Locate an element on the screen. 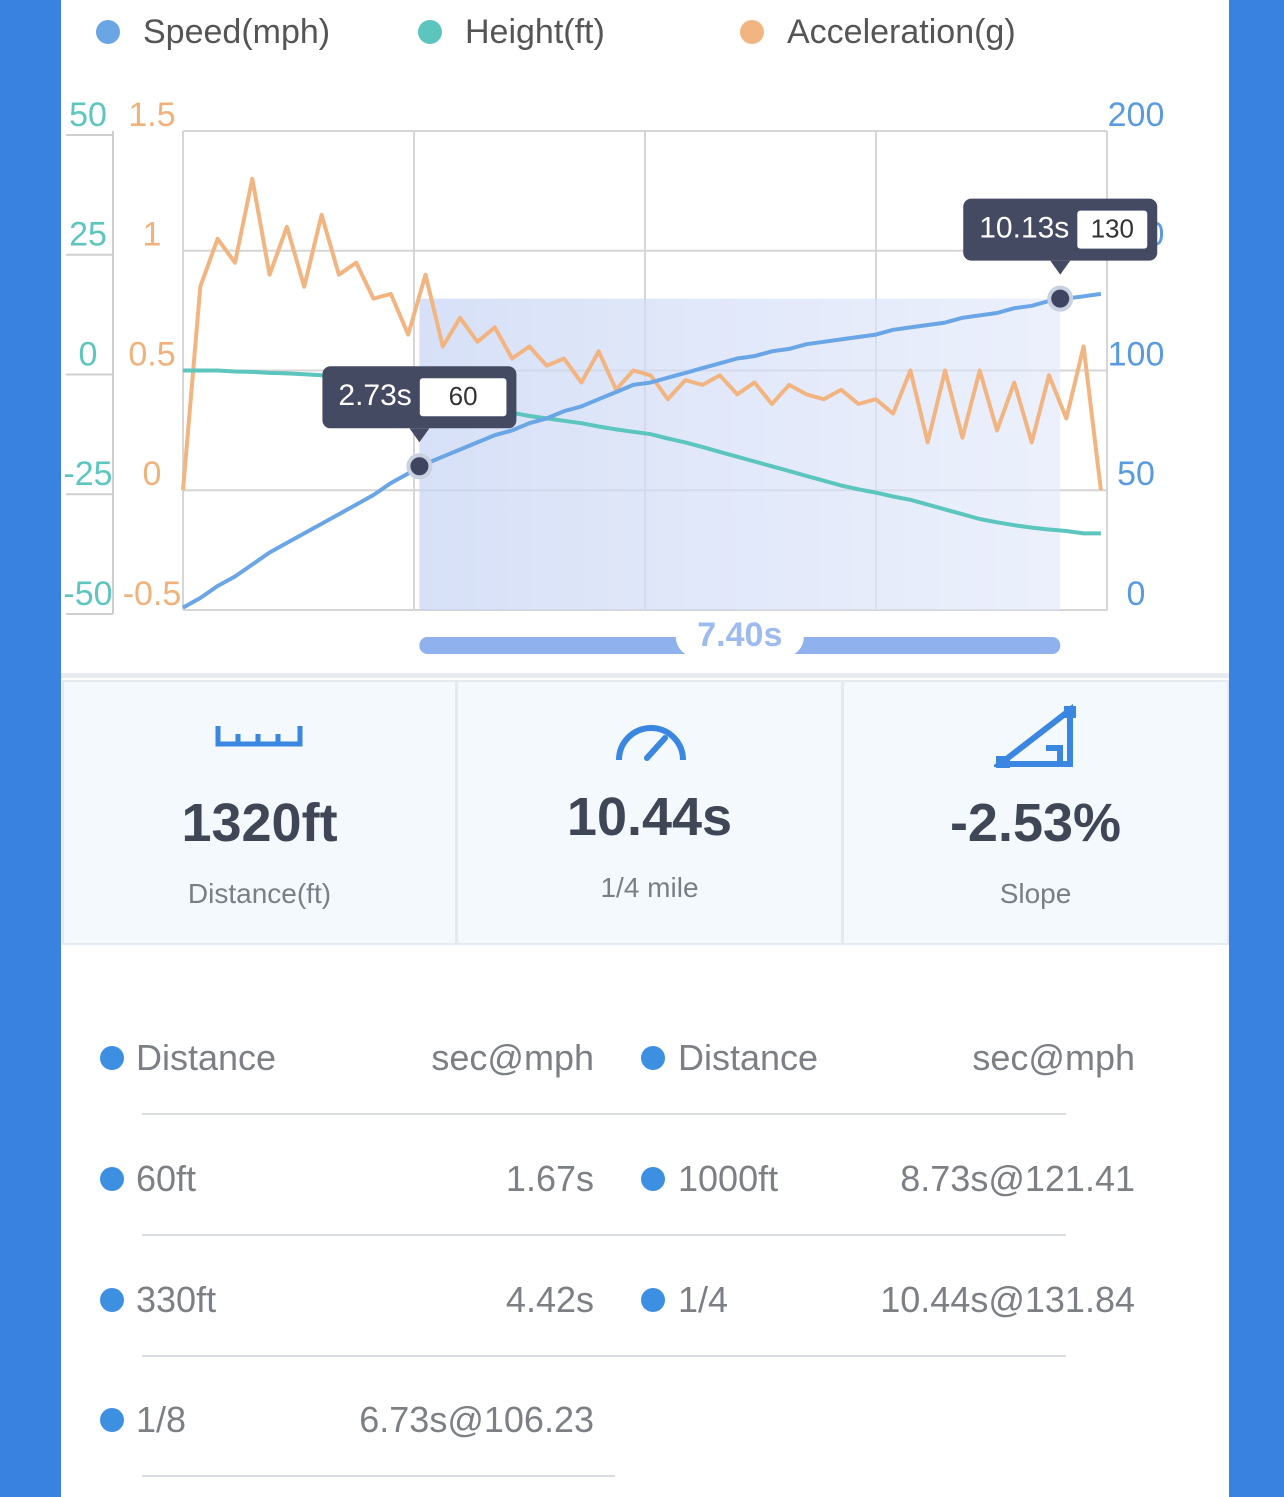  y3-tick-label: 0 is located at coordinates (152, 474).